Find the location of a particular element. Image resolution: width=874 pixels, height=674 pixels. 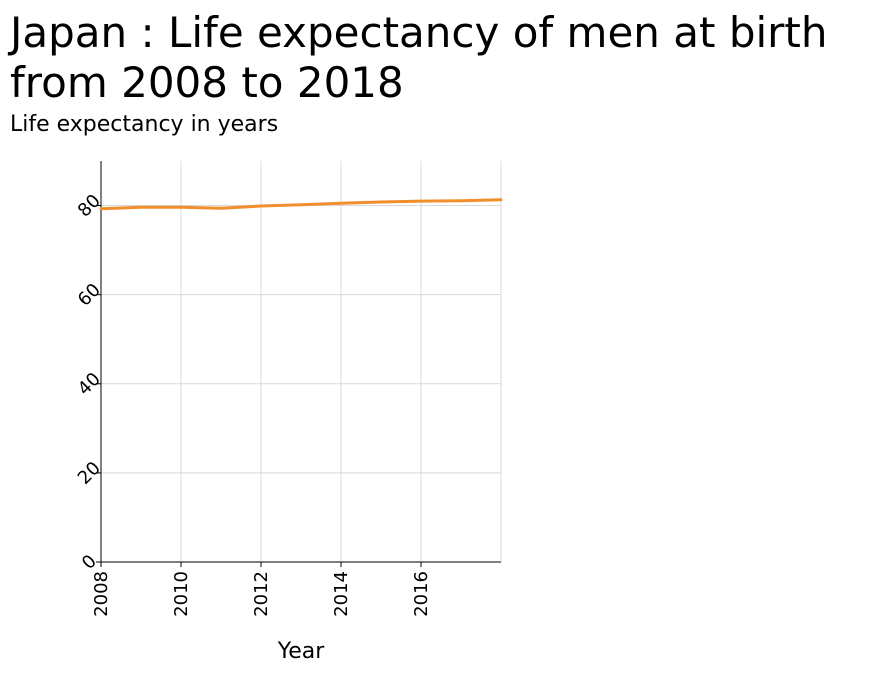

series-line is located at coordinates (301, 204).